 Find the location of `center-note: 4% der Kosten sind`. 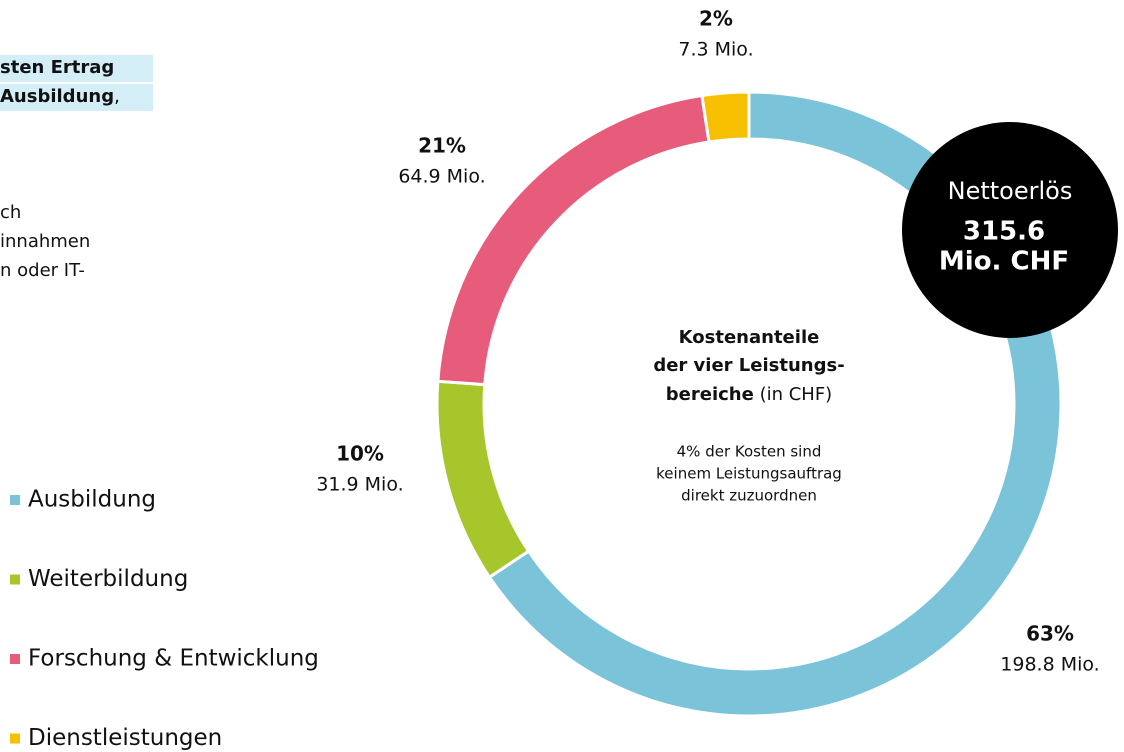

center-note: 4% der Kosten sind is located at coordinates (749, 452).